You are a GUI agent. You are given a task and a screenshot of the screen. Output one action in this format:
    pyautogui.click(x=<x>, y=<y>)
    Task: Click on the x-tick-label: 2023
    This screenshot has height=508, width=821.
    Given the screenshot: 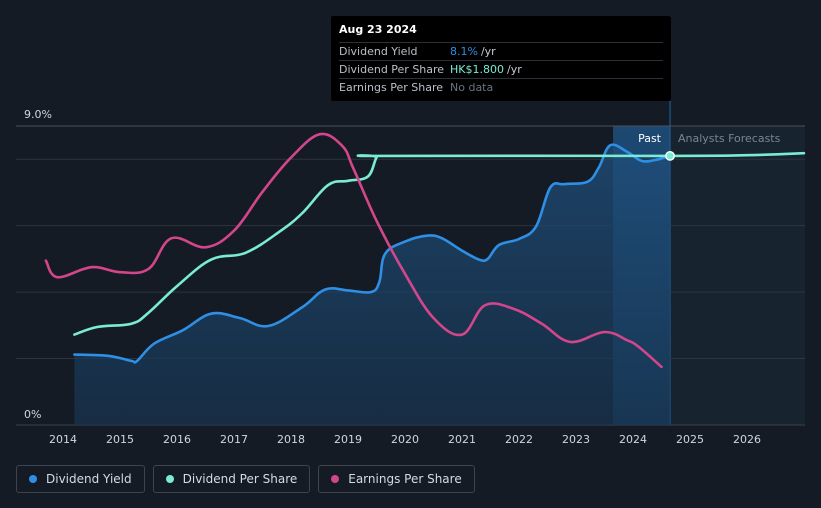 What is the action you would take?
    pyautogui.click(x=576, y=439)
    